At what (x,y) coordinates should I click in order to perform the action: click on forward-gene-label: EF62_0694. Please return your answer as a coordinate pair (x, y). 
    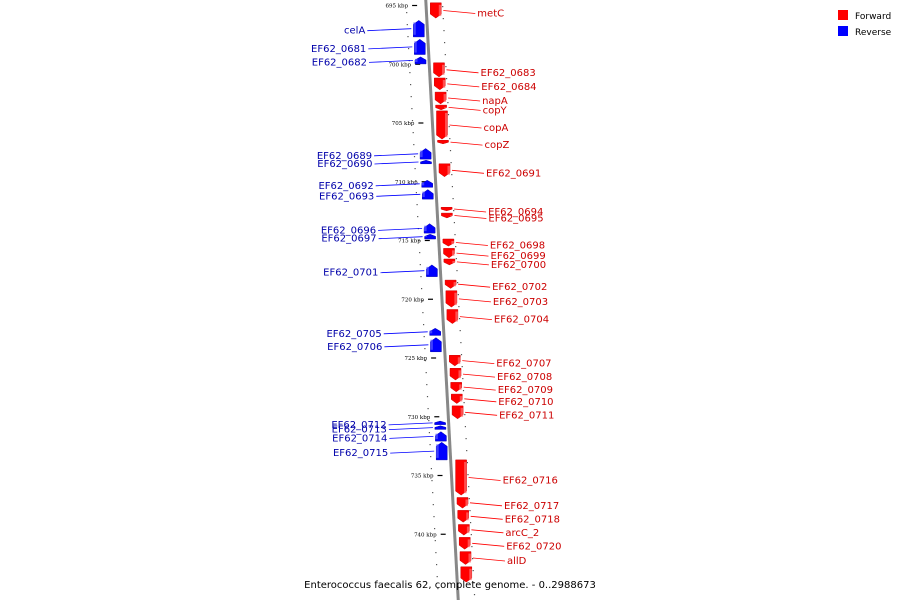
    Looking at the image, I should click on (515, 212).